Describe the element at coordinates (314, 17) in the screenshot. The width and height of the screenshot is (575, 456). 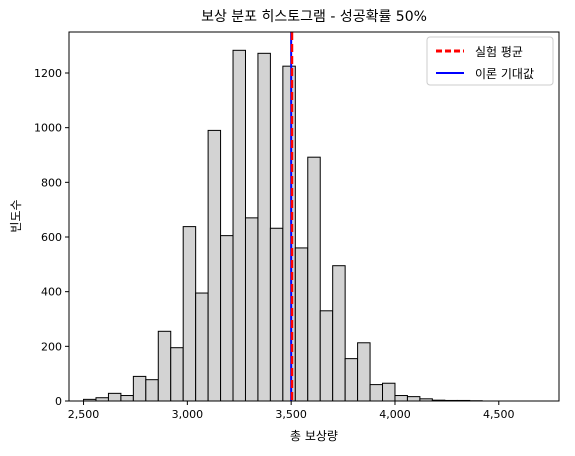
I see `chart-title: 보상 분포 히스토그램 - 성공확률 50%` at that location.